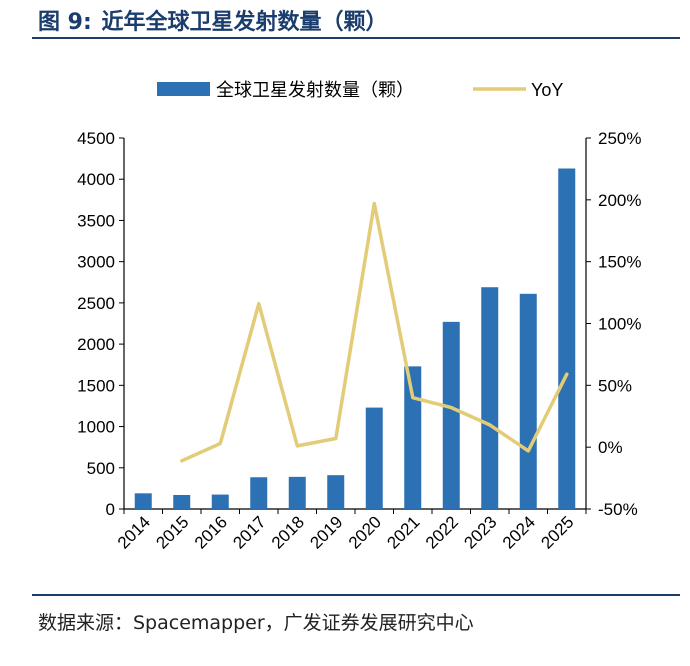 The width and height of the screenshot is (690, 666). I want to click on right-tick-label: 50%, so click(615, 385).